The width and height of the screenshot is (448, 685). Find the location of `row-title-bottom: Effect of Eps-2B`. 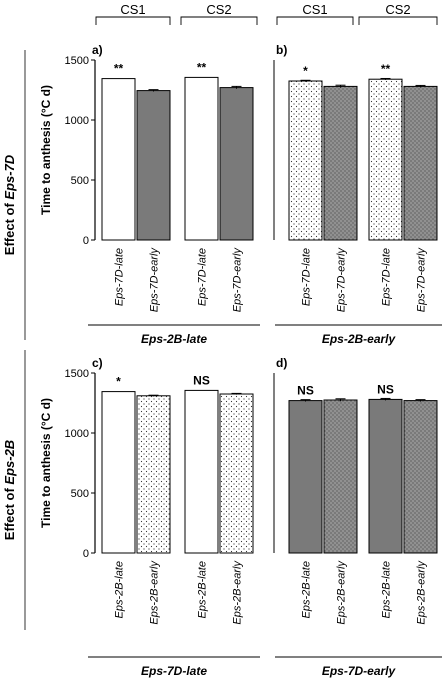

row-title-bottom: Effect of Eps-2B is located at coordinates (9, 490).